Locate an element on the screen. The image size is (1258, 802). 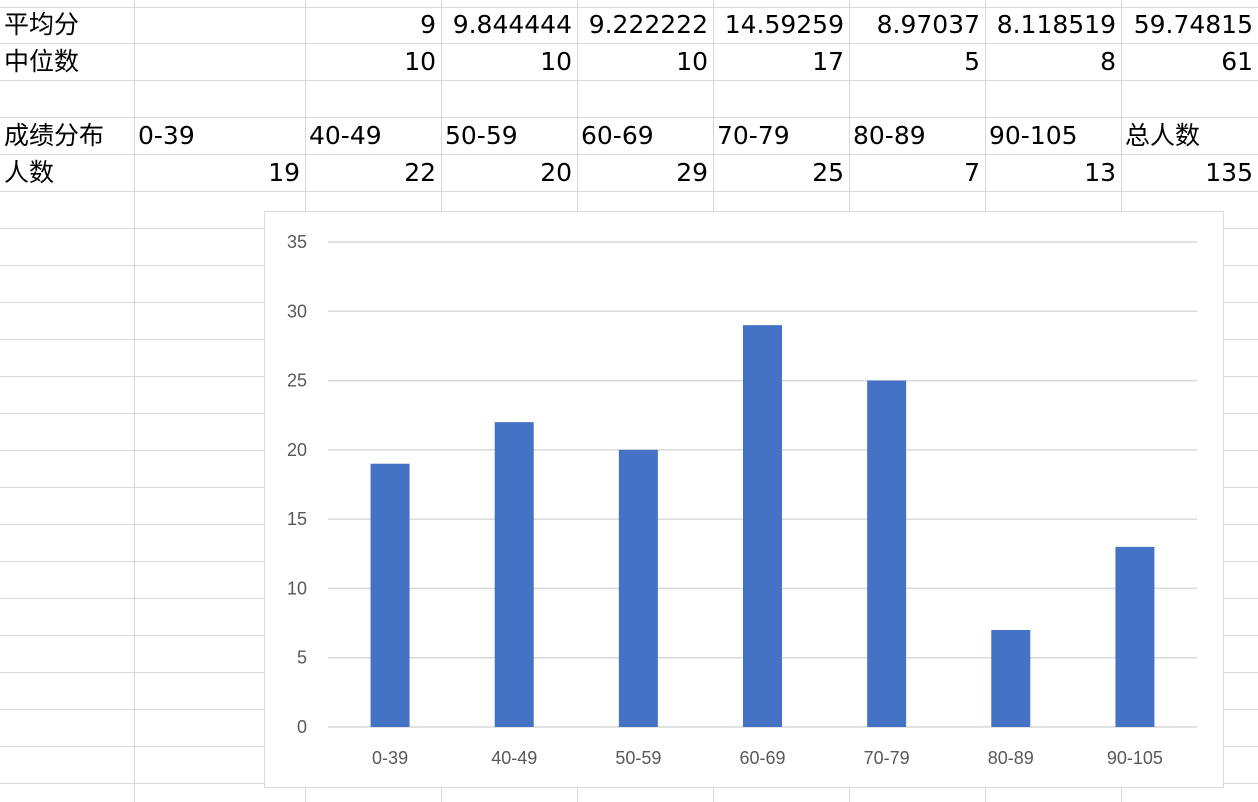
y-tick-label: 5 is located at coordinates (302, 658).